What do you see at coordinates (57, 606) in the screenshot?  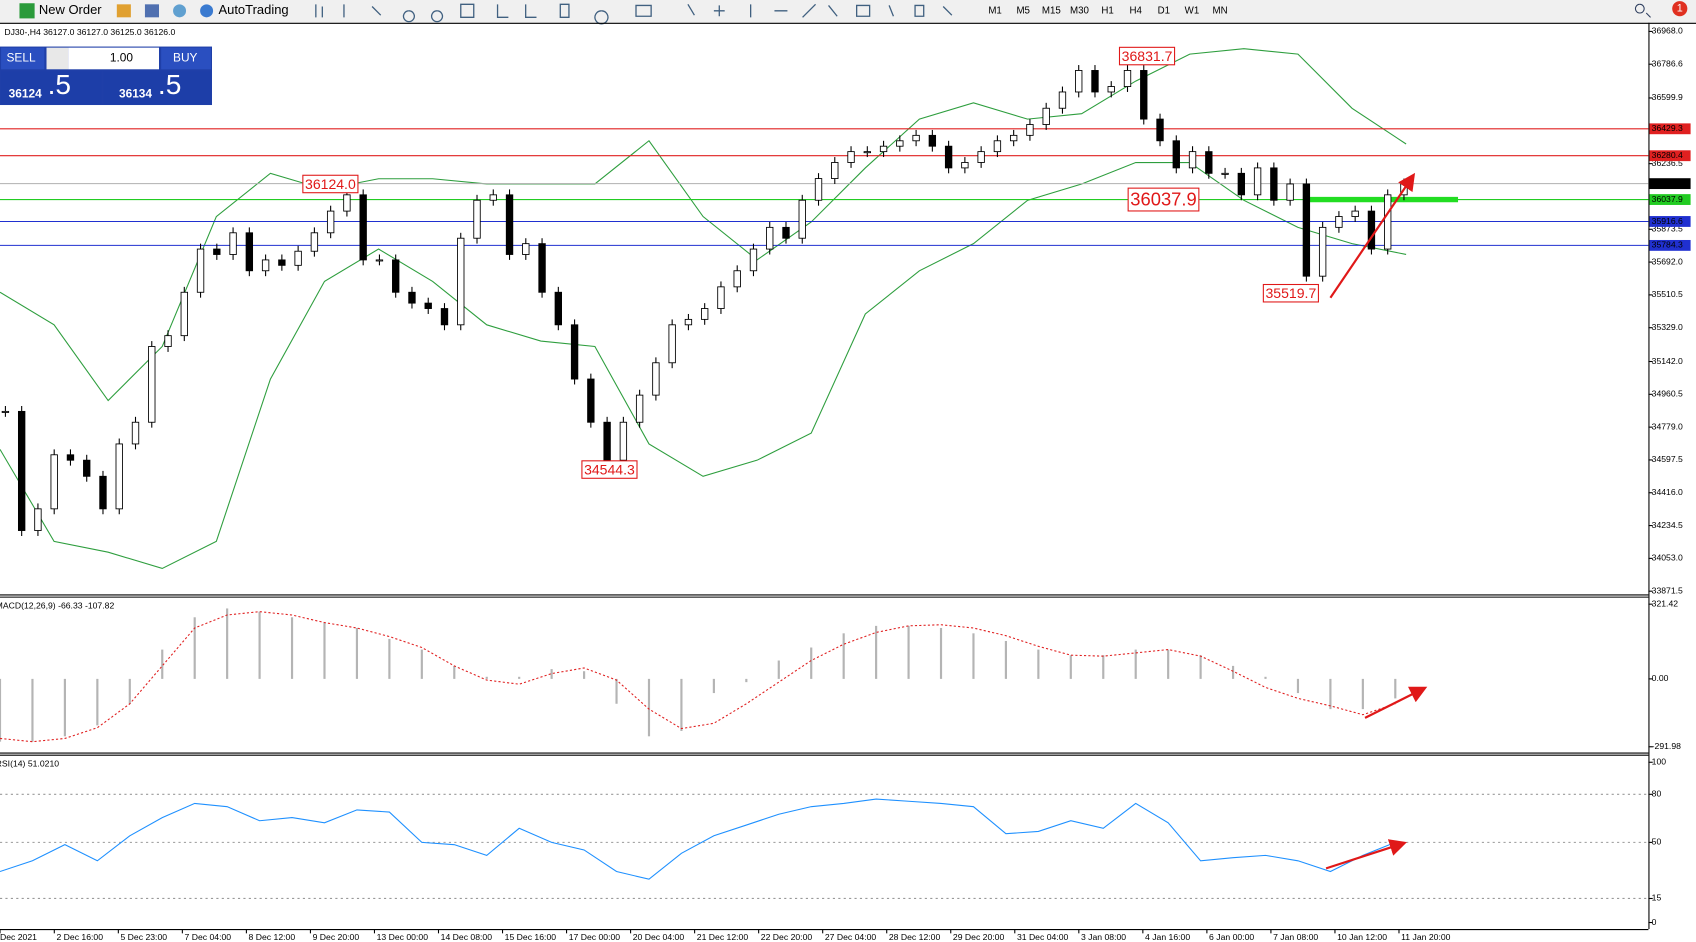 I see `panel-title: MACD(12,26,9) -66.33 -107.82` at bounding box center [57, 606].